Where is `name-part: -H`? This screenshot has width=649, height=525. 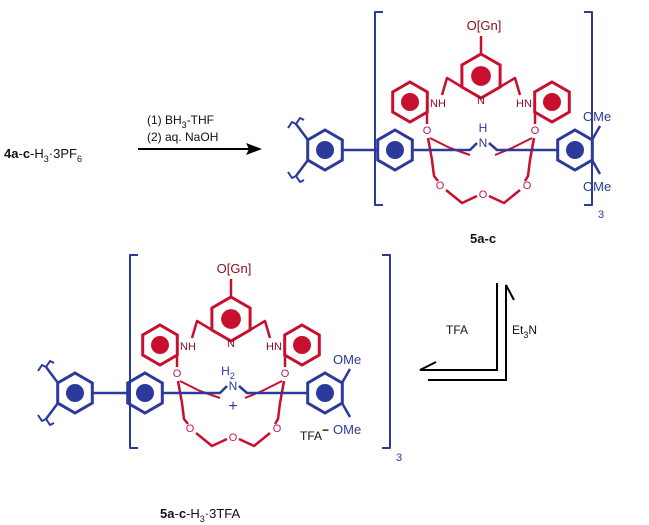
name-part: -H is located at coordinates (193, 513).